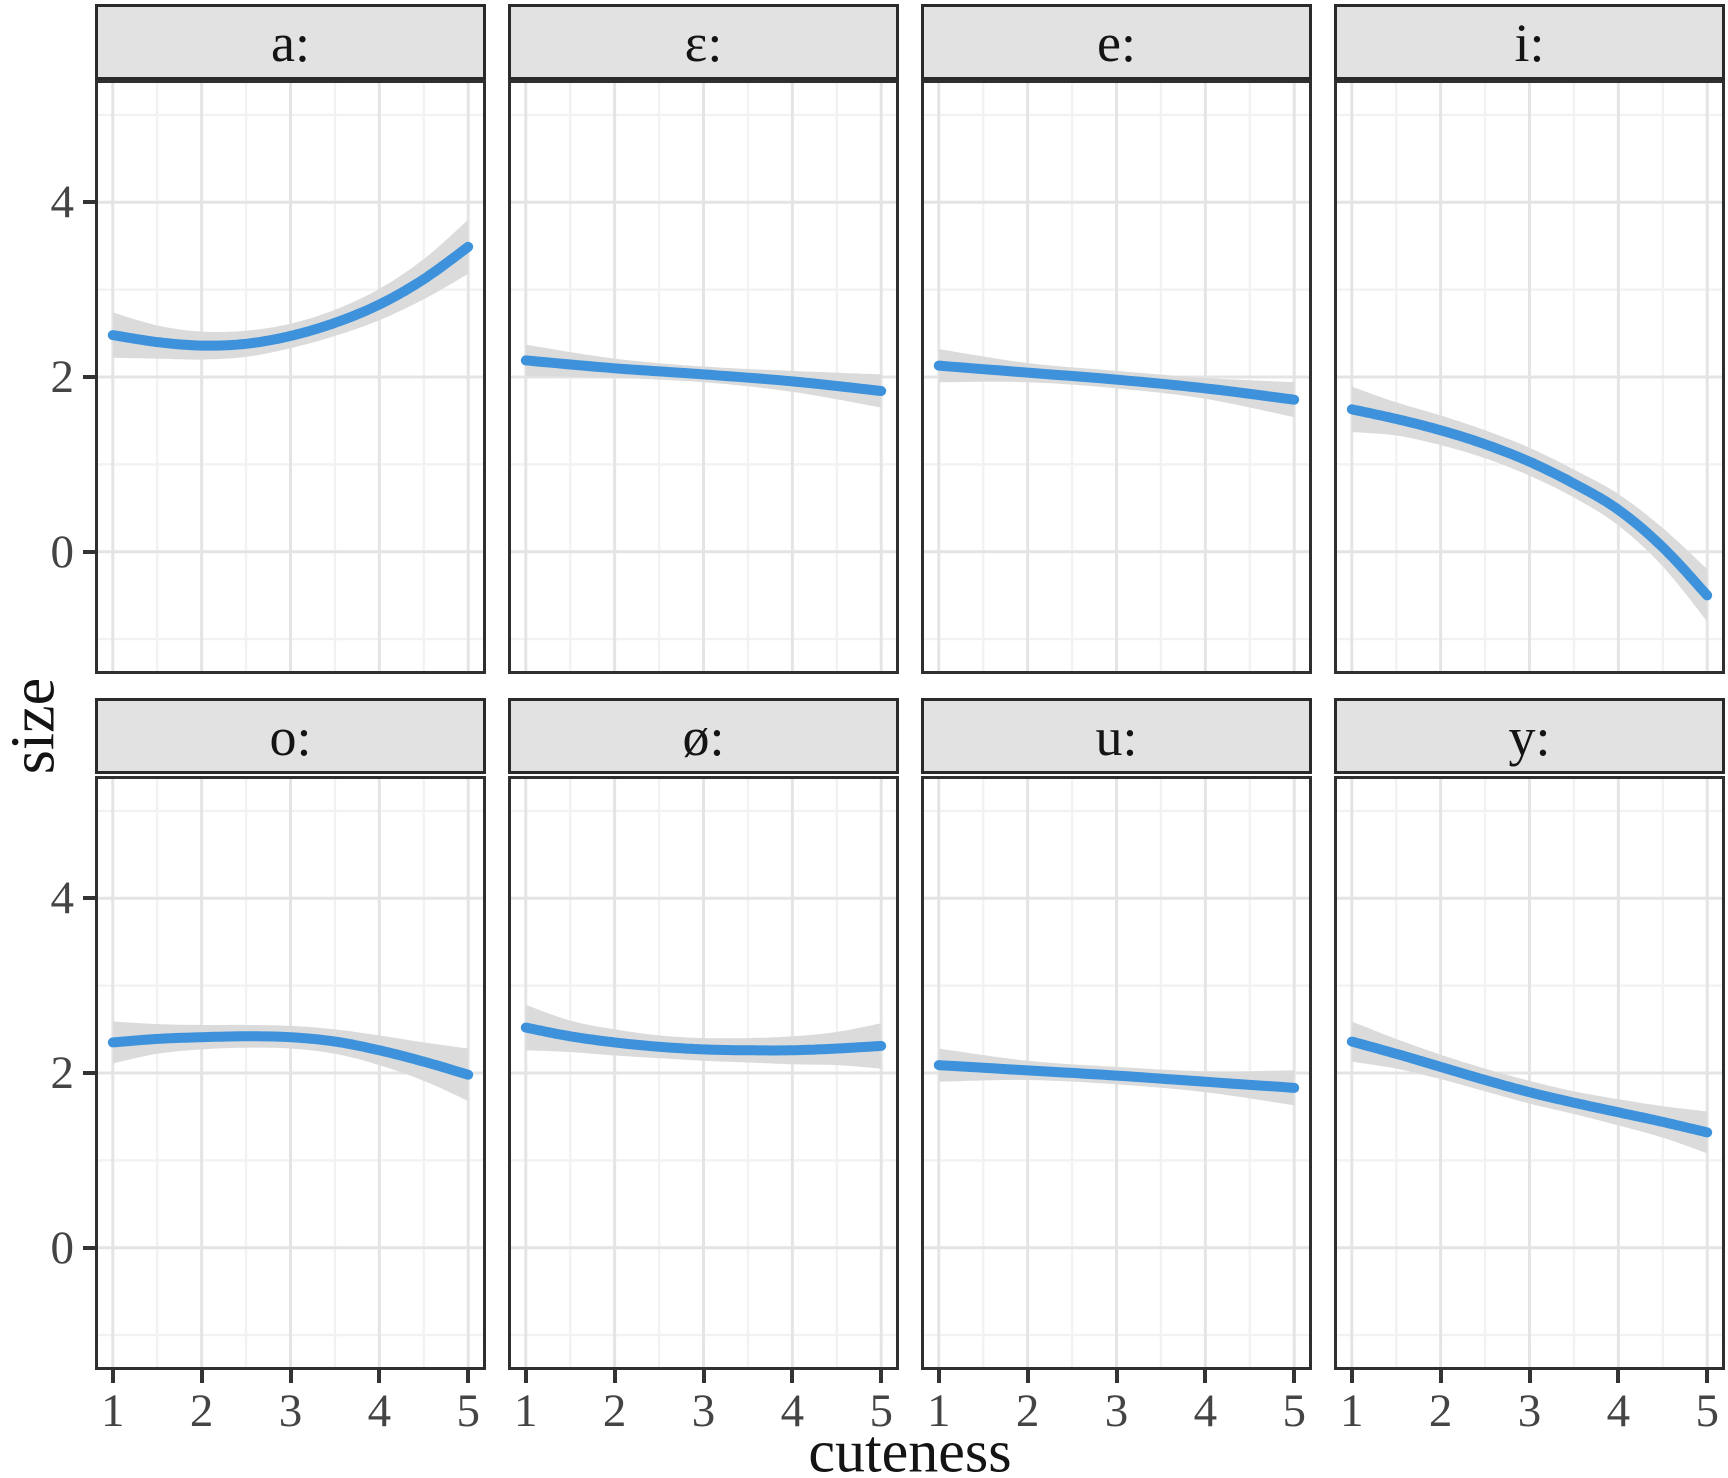  I want to click on facet-label-e: e:, so click(1116, 43).